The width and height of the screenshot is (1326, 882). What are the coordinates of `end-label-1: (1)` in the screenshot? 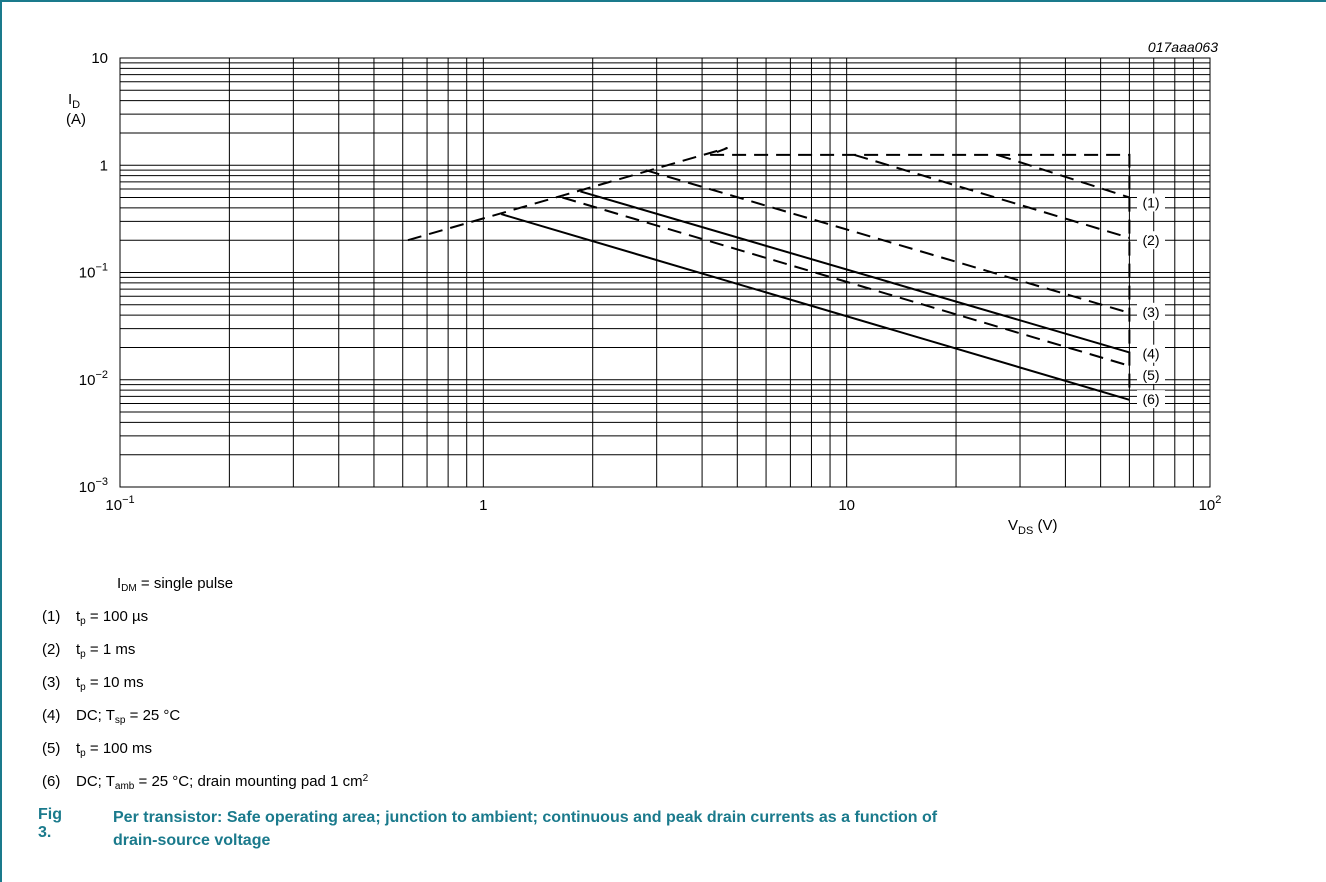 It's located at (1150, 202).